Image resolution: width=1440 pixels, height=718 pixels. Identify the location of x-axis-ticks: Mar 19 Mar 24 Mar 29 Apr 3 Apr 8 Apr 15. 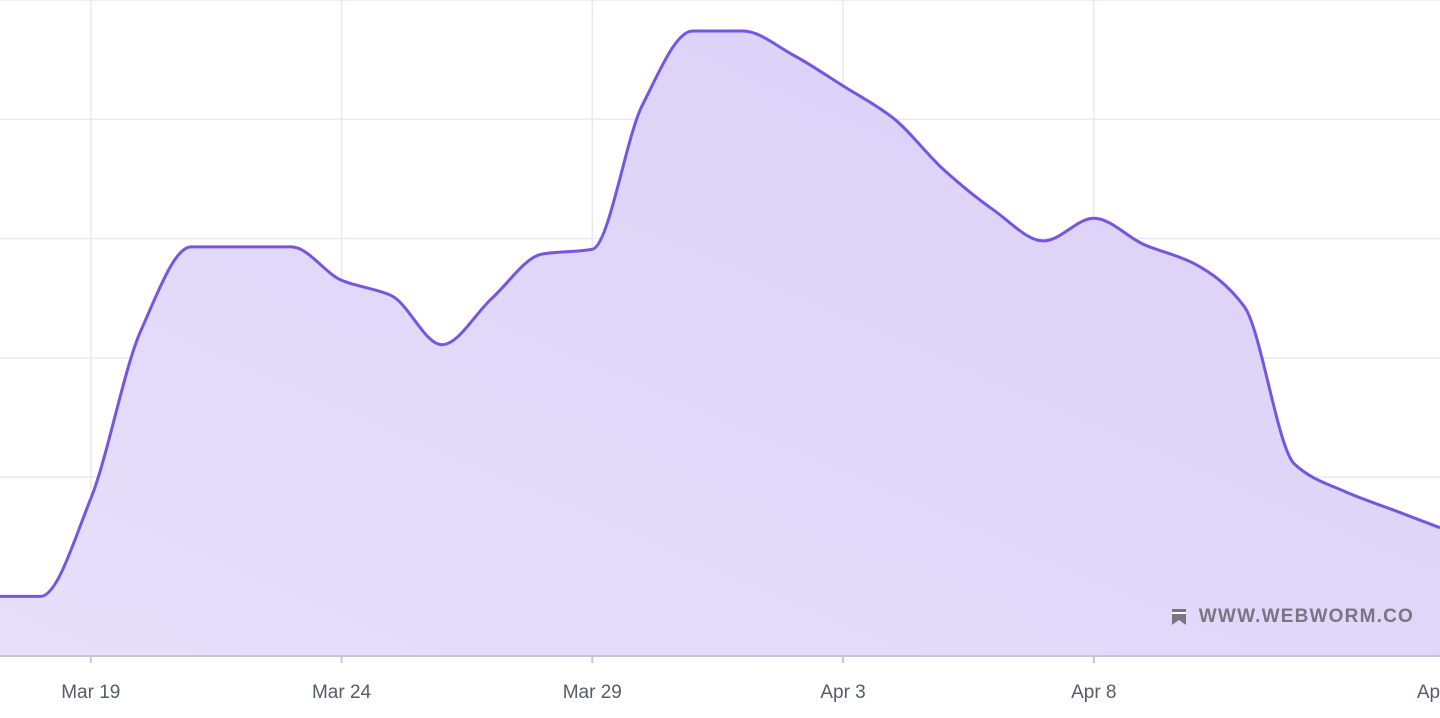
(750, 679).